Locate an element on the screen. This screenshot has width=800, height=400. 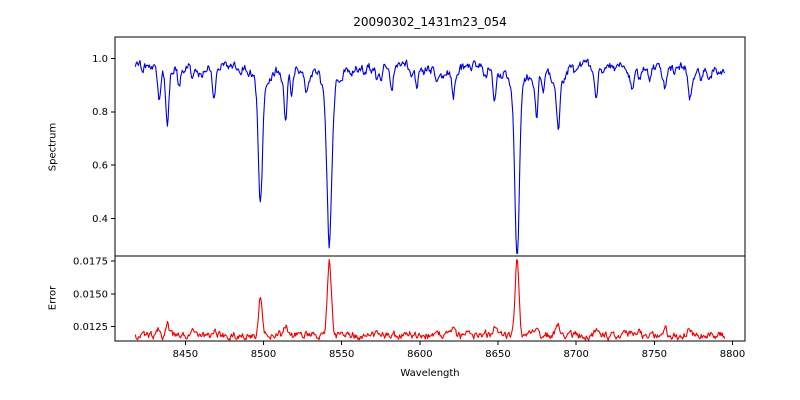
x-tick-label: 8650 is located at coordinates (497, 354).